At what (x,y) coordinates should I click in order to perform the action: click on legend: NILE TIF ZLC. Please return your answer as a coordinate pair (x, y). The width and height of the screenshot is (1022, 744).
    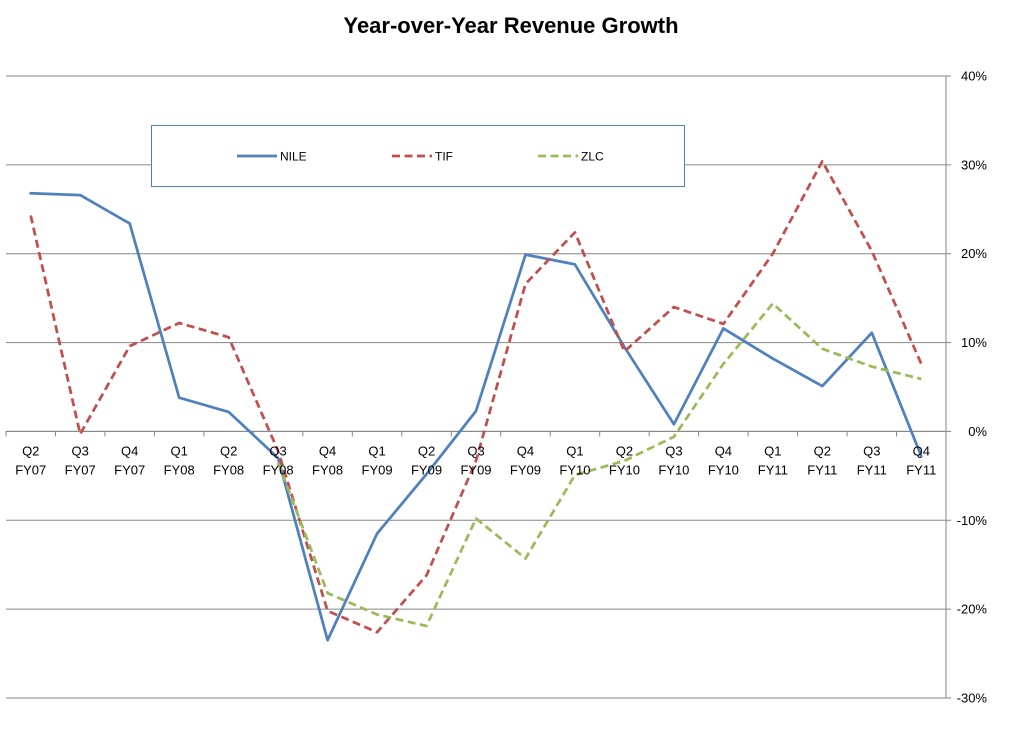
    Looking at the image, I should click on (418, 156).